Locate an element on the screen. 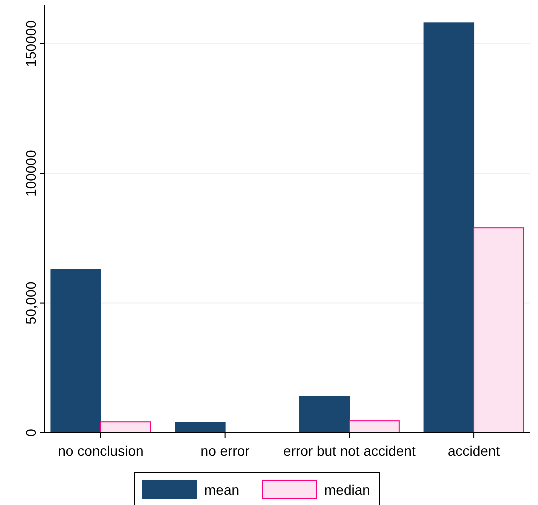 The height and width of the screenshot is (505, 538). y-tick-label: 150000 is located at coordinates (31, 44).